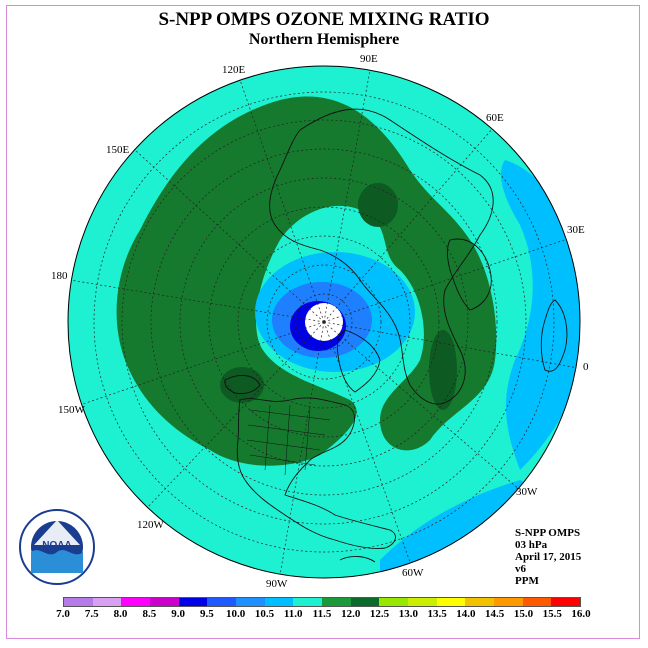 The height and width of the screenshot is (648, 648). I want to click on info-date: April 17, 2015, so click(548, 557).